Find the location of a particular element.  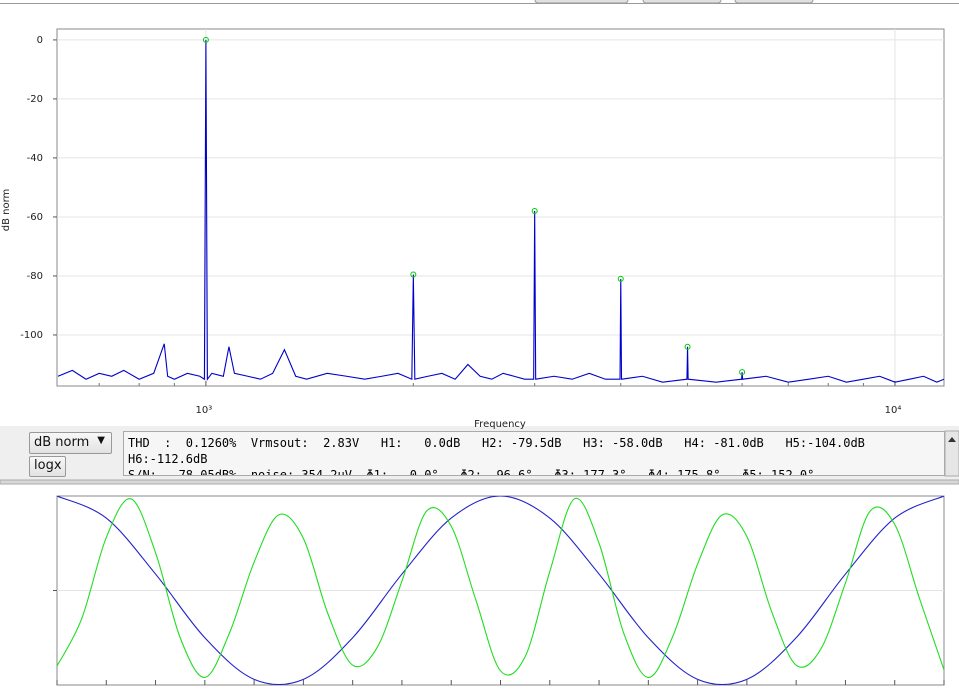

dropdown-arrow: ▼ is located at coordinates (101, 440).